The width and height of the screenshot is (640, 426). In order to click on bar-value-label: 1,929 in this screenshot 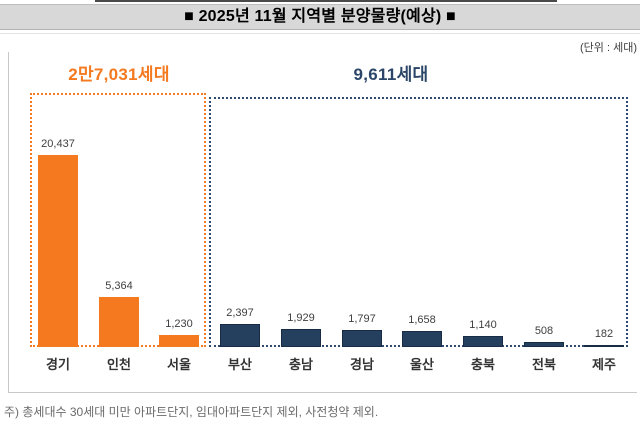, I will do `click(301, 318)`.